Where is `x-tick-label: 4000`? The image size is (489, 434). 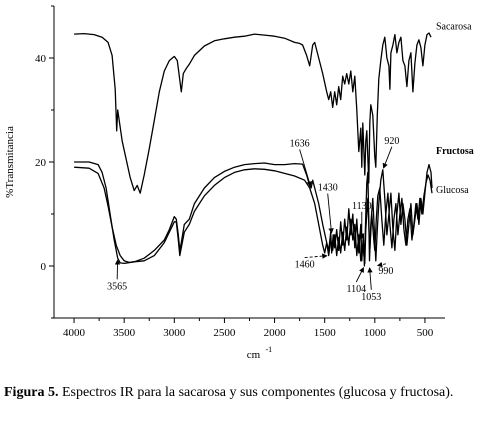
x-tick-label: 4000 is located at coordinates (74, 333).